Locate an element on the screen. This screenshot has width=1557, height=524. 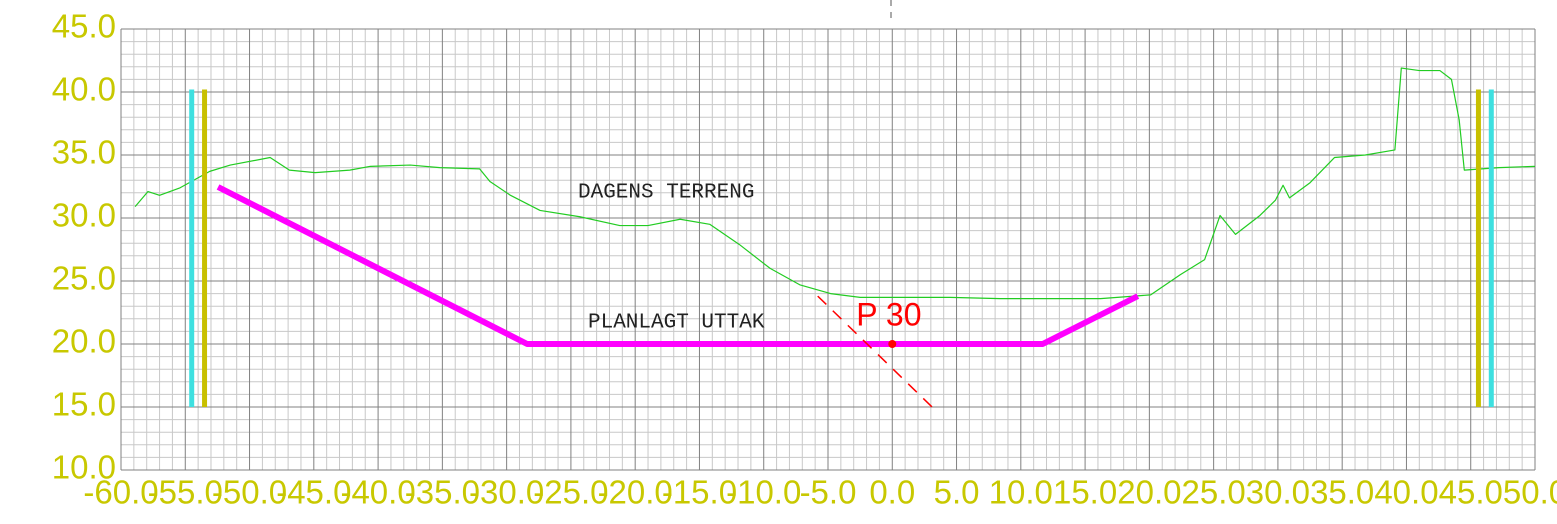
x-tick-label: -15.0 is located at coordinates (699, 492).